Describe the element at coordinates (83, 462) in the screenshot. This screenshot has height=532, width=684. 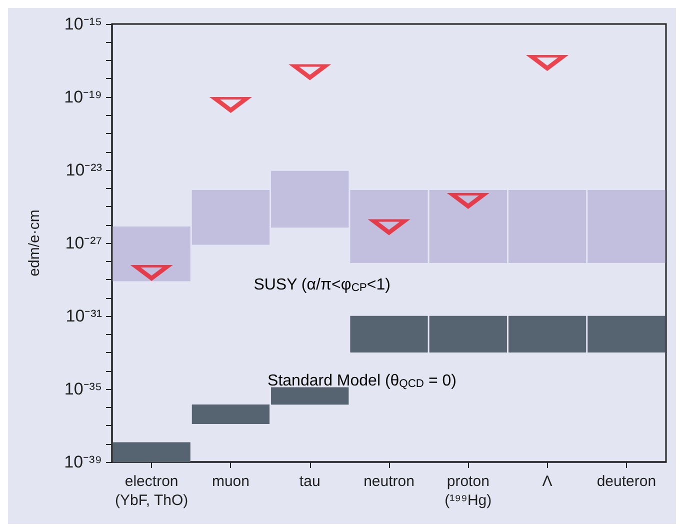
I see `y-tick-label: 10⁻³⁹` at that location.